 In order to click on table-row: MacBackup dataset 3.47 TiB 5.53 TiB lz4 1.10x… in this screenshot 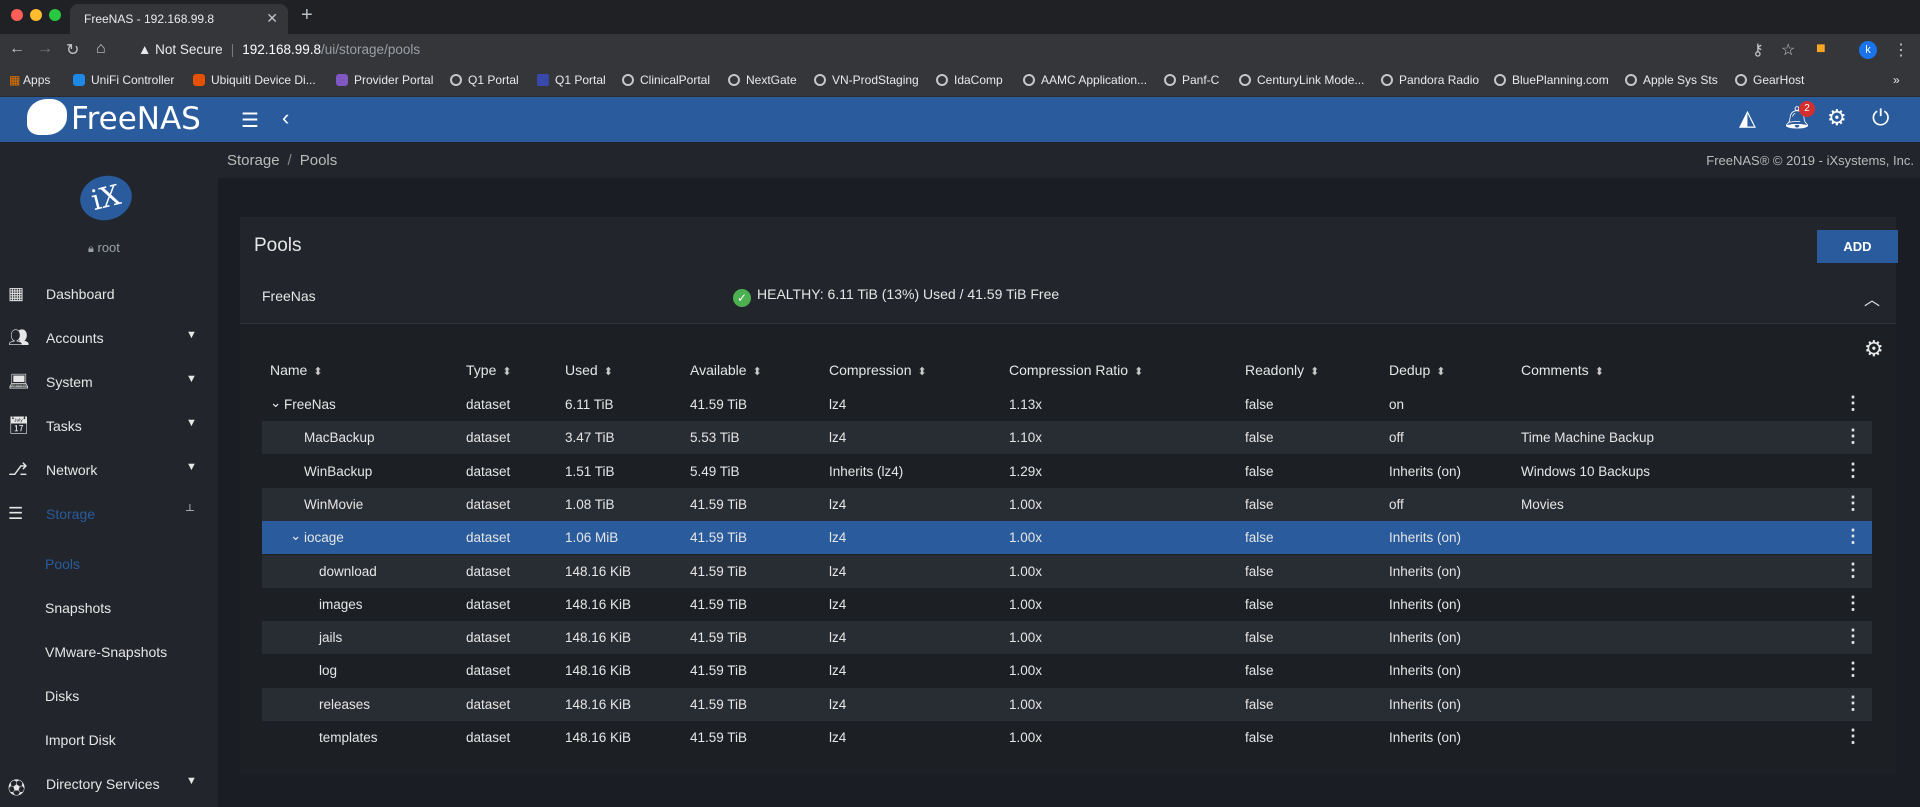, I will do `click(1067, 438)`.